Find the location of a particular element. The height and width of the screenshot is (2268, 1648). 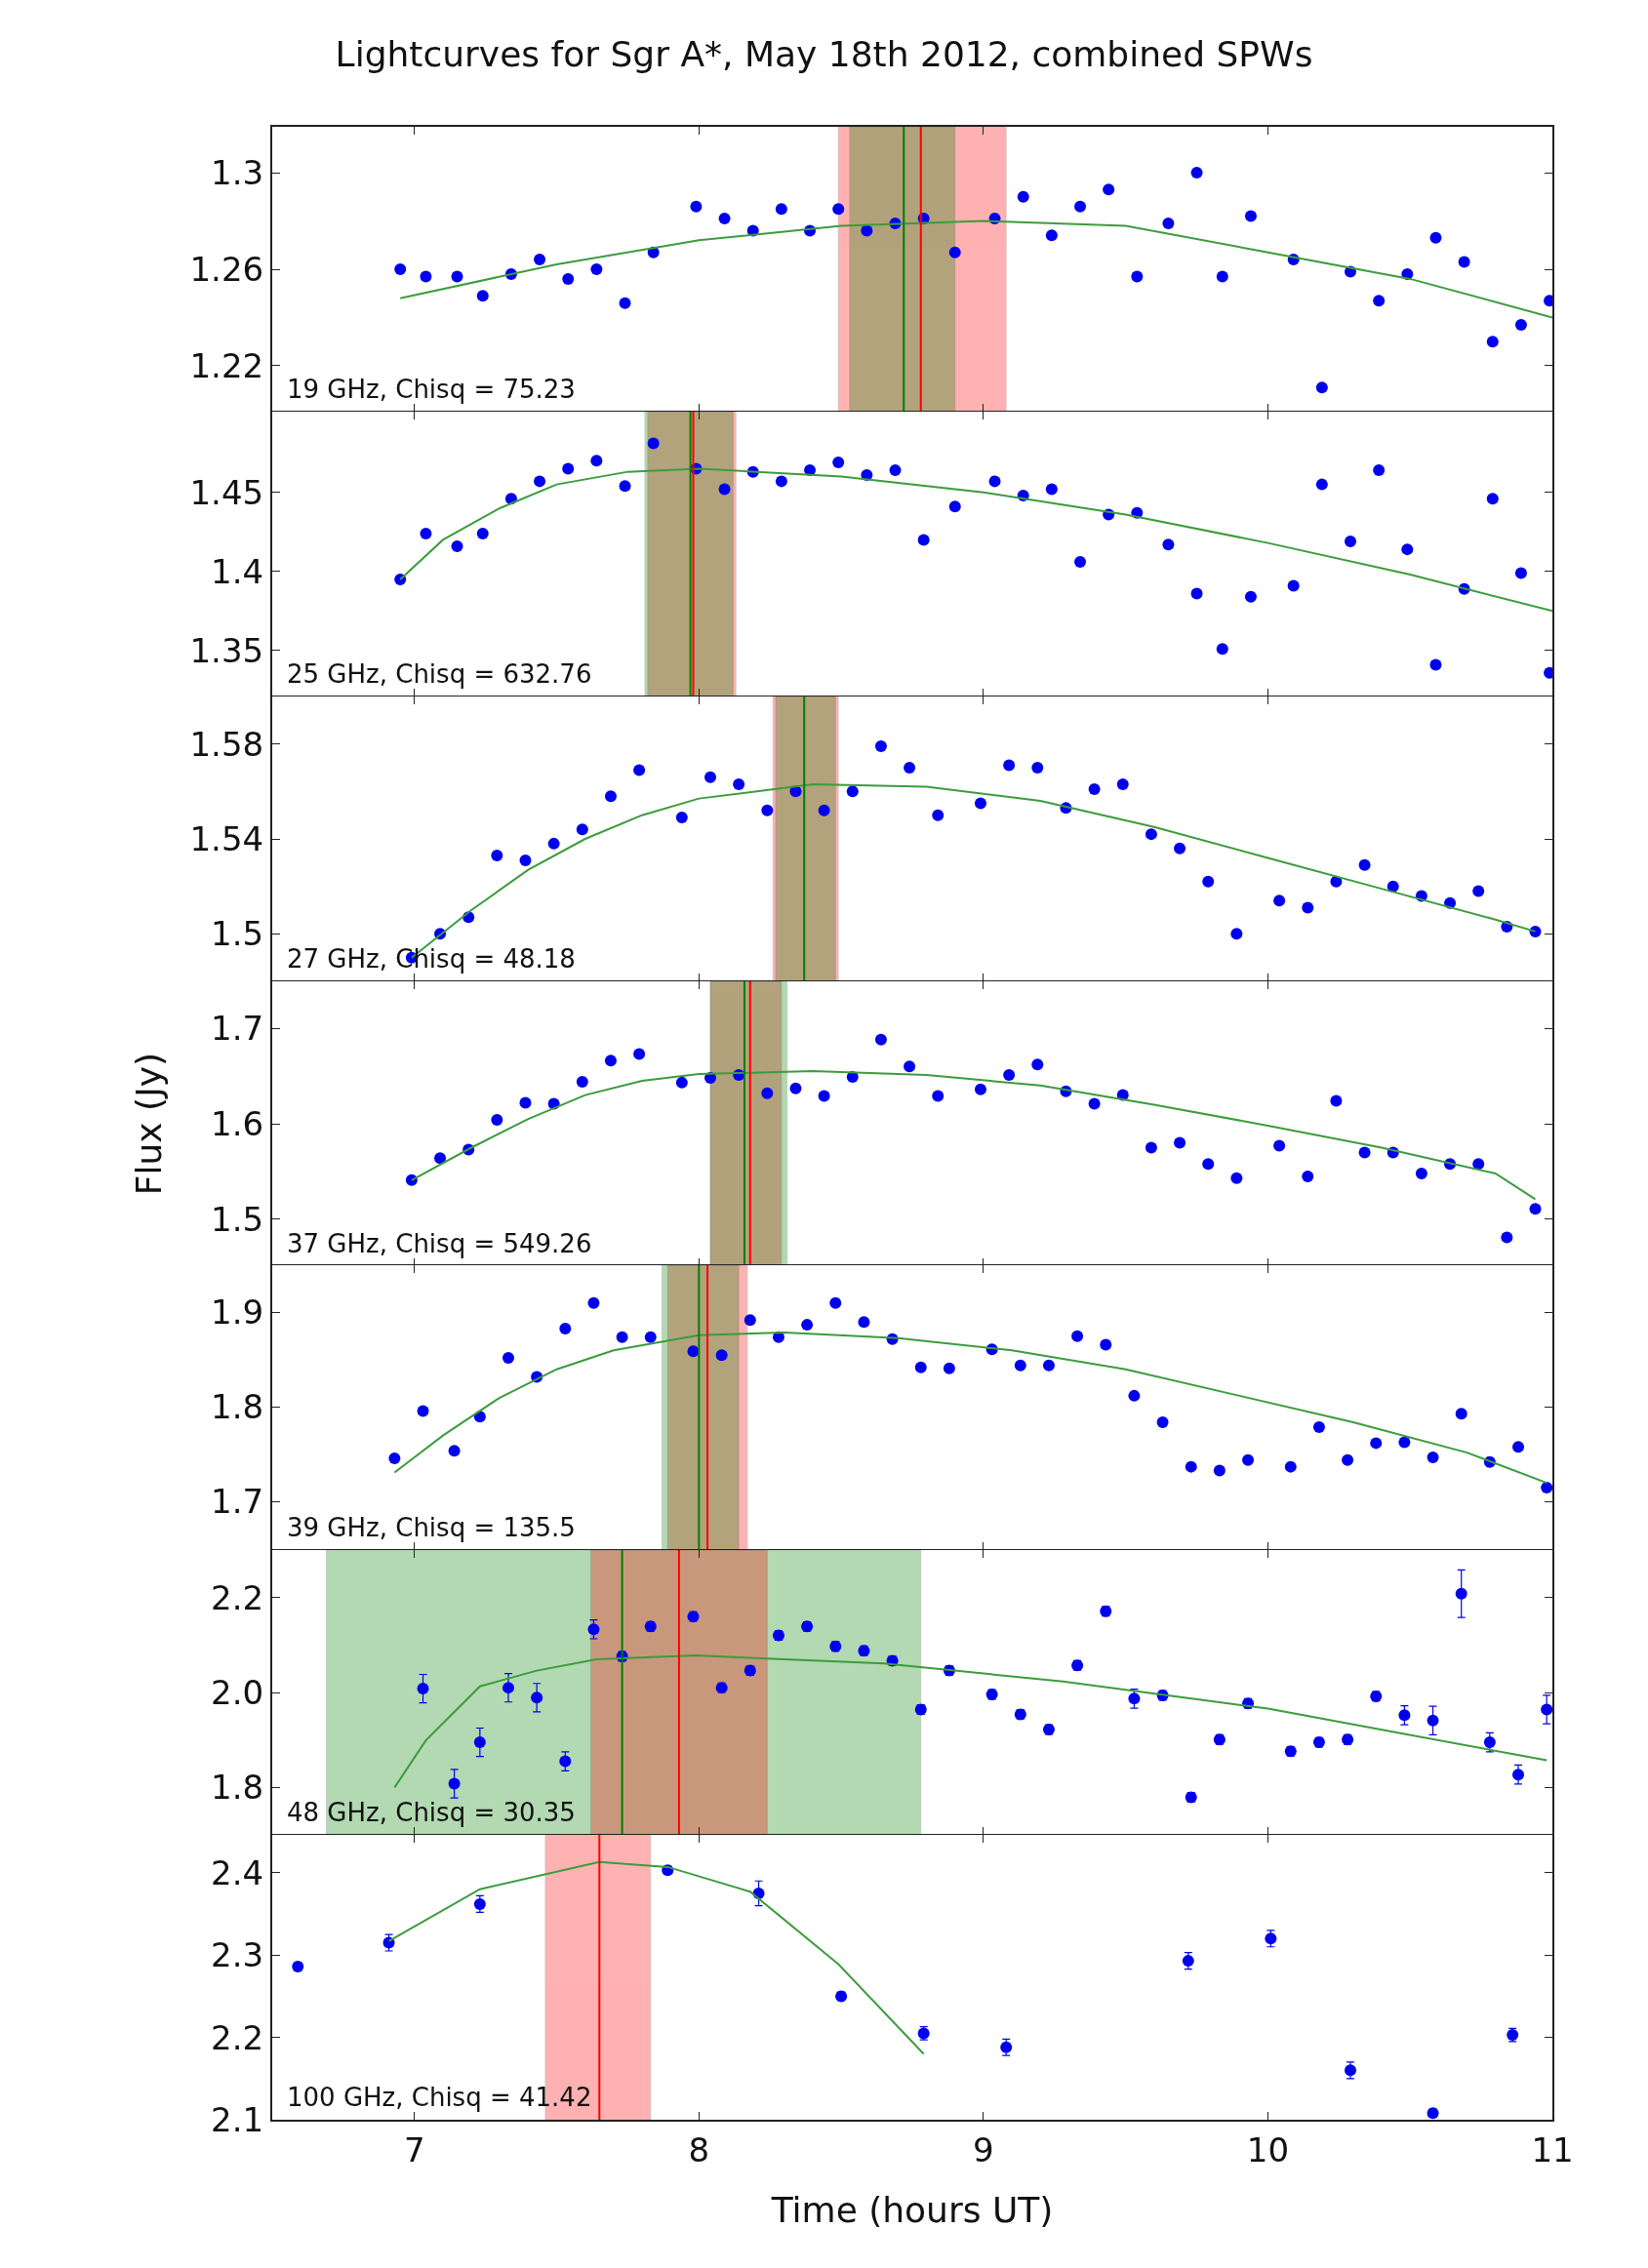

y-tick-label: 2.0 is located at coordinates (237, 1693).